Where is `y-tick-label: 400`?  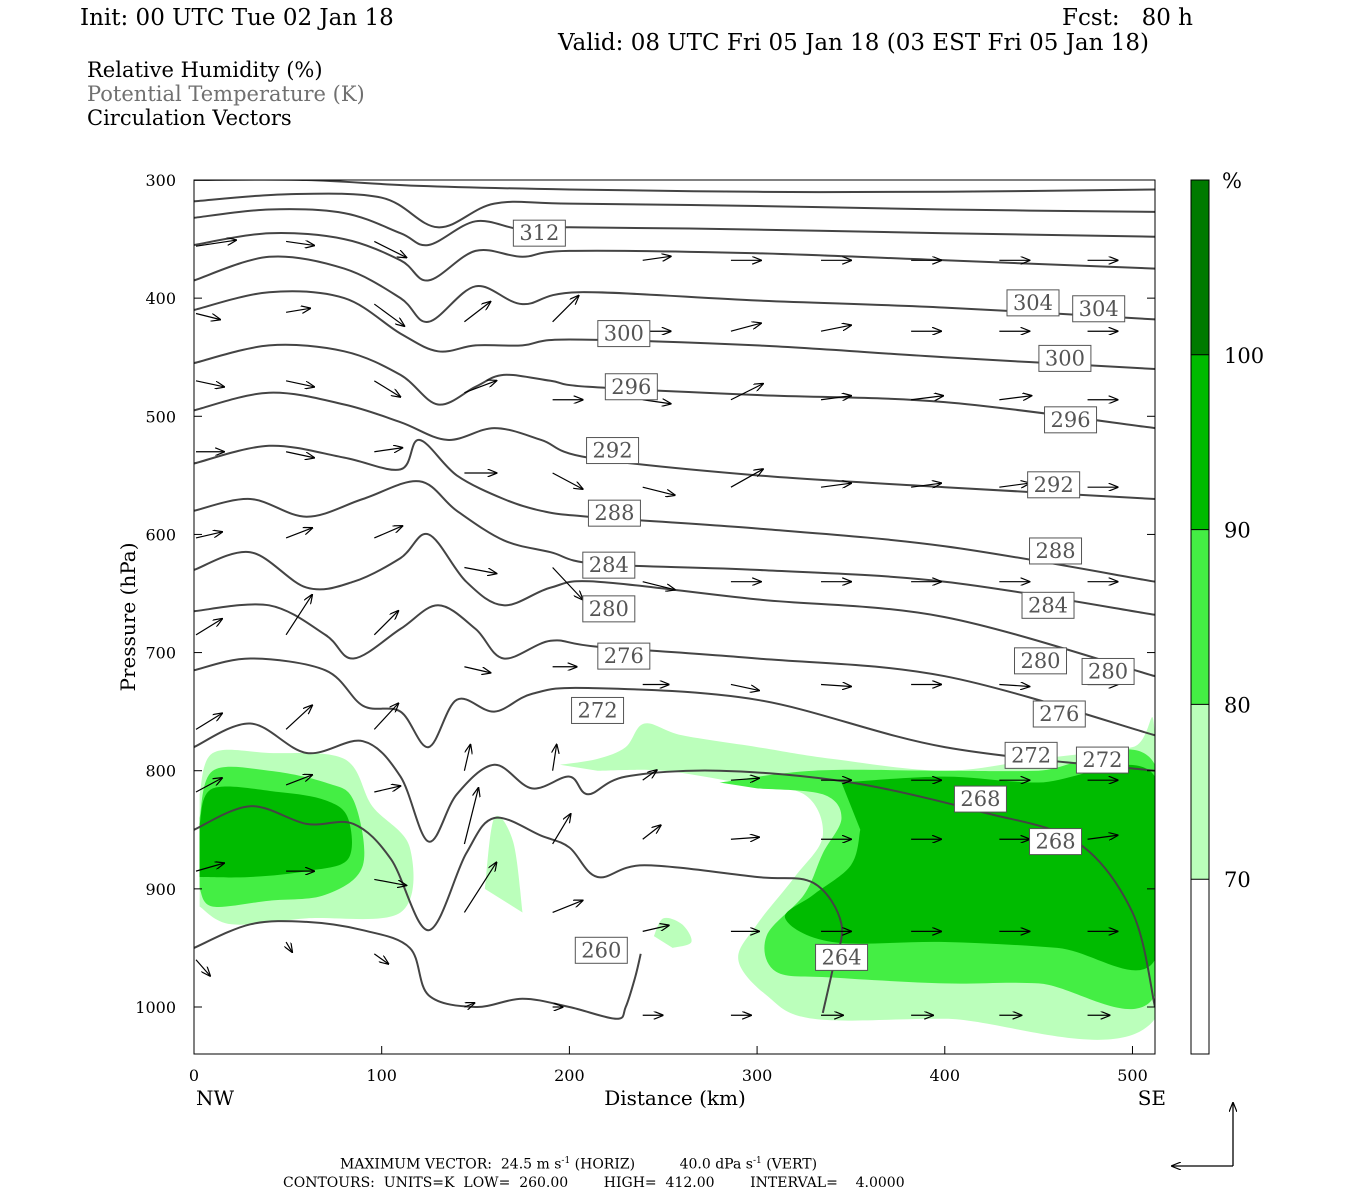 y-tick-label: 400 is located at coordinates (160, 298).